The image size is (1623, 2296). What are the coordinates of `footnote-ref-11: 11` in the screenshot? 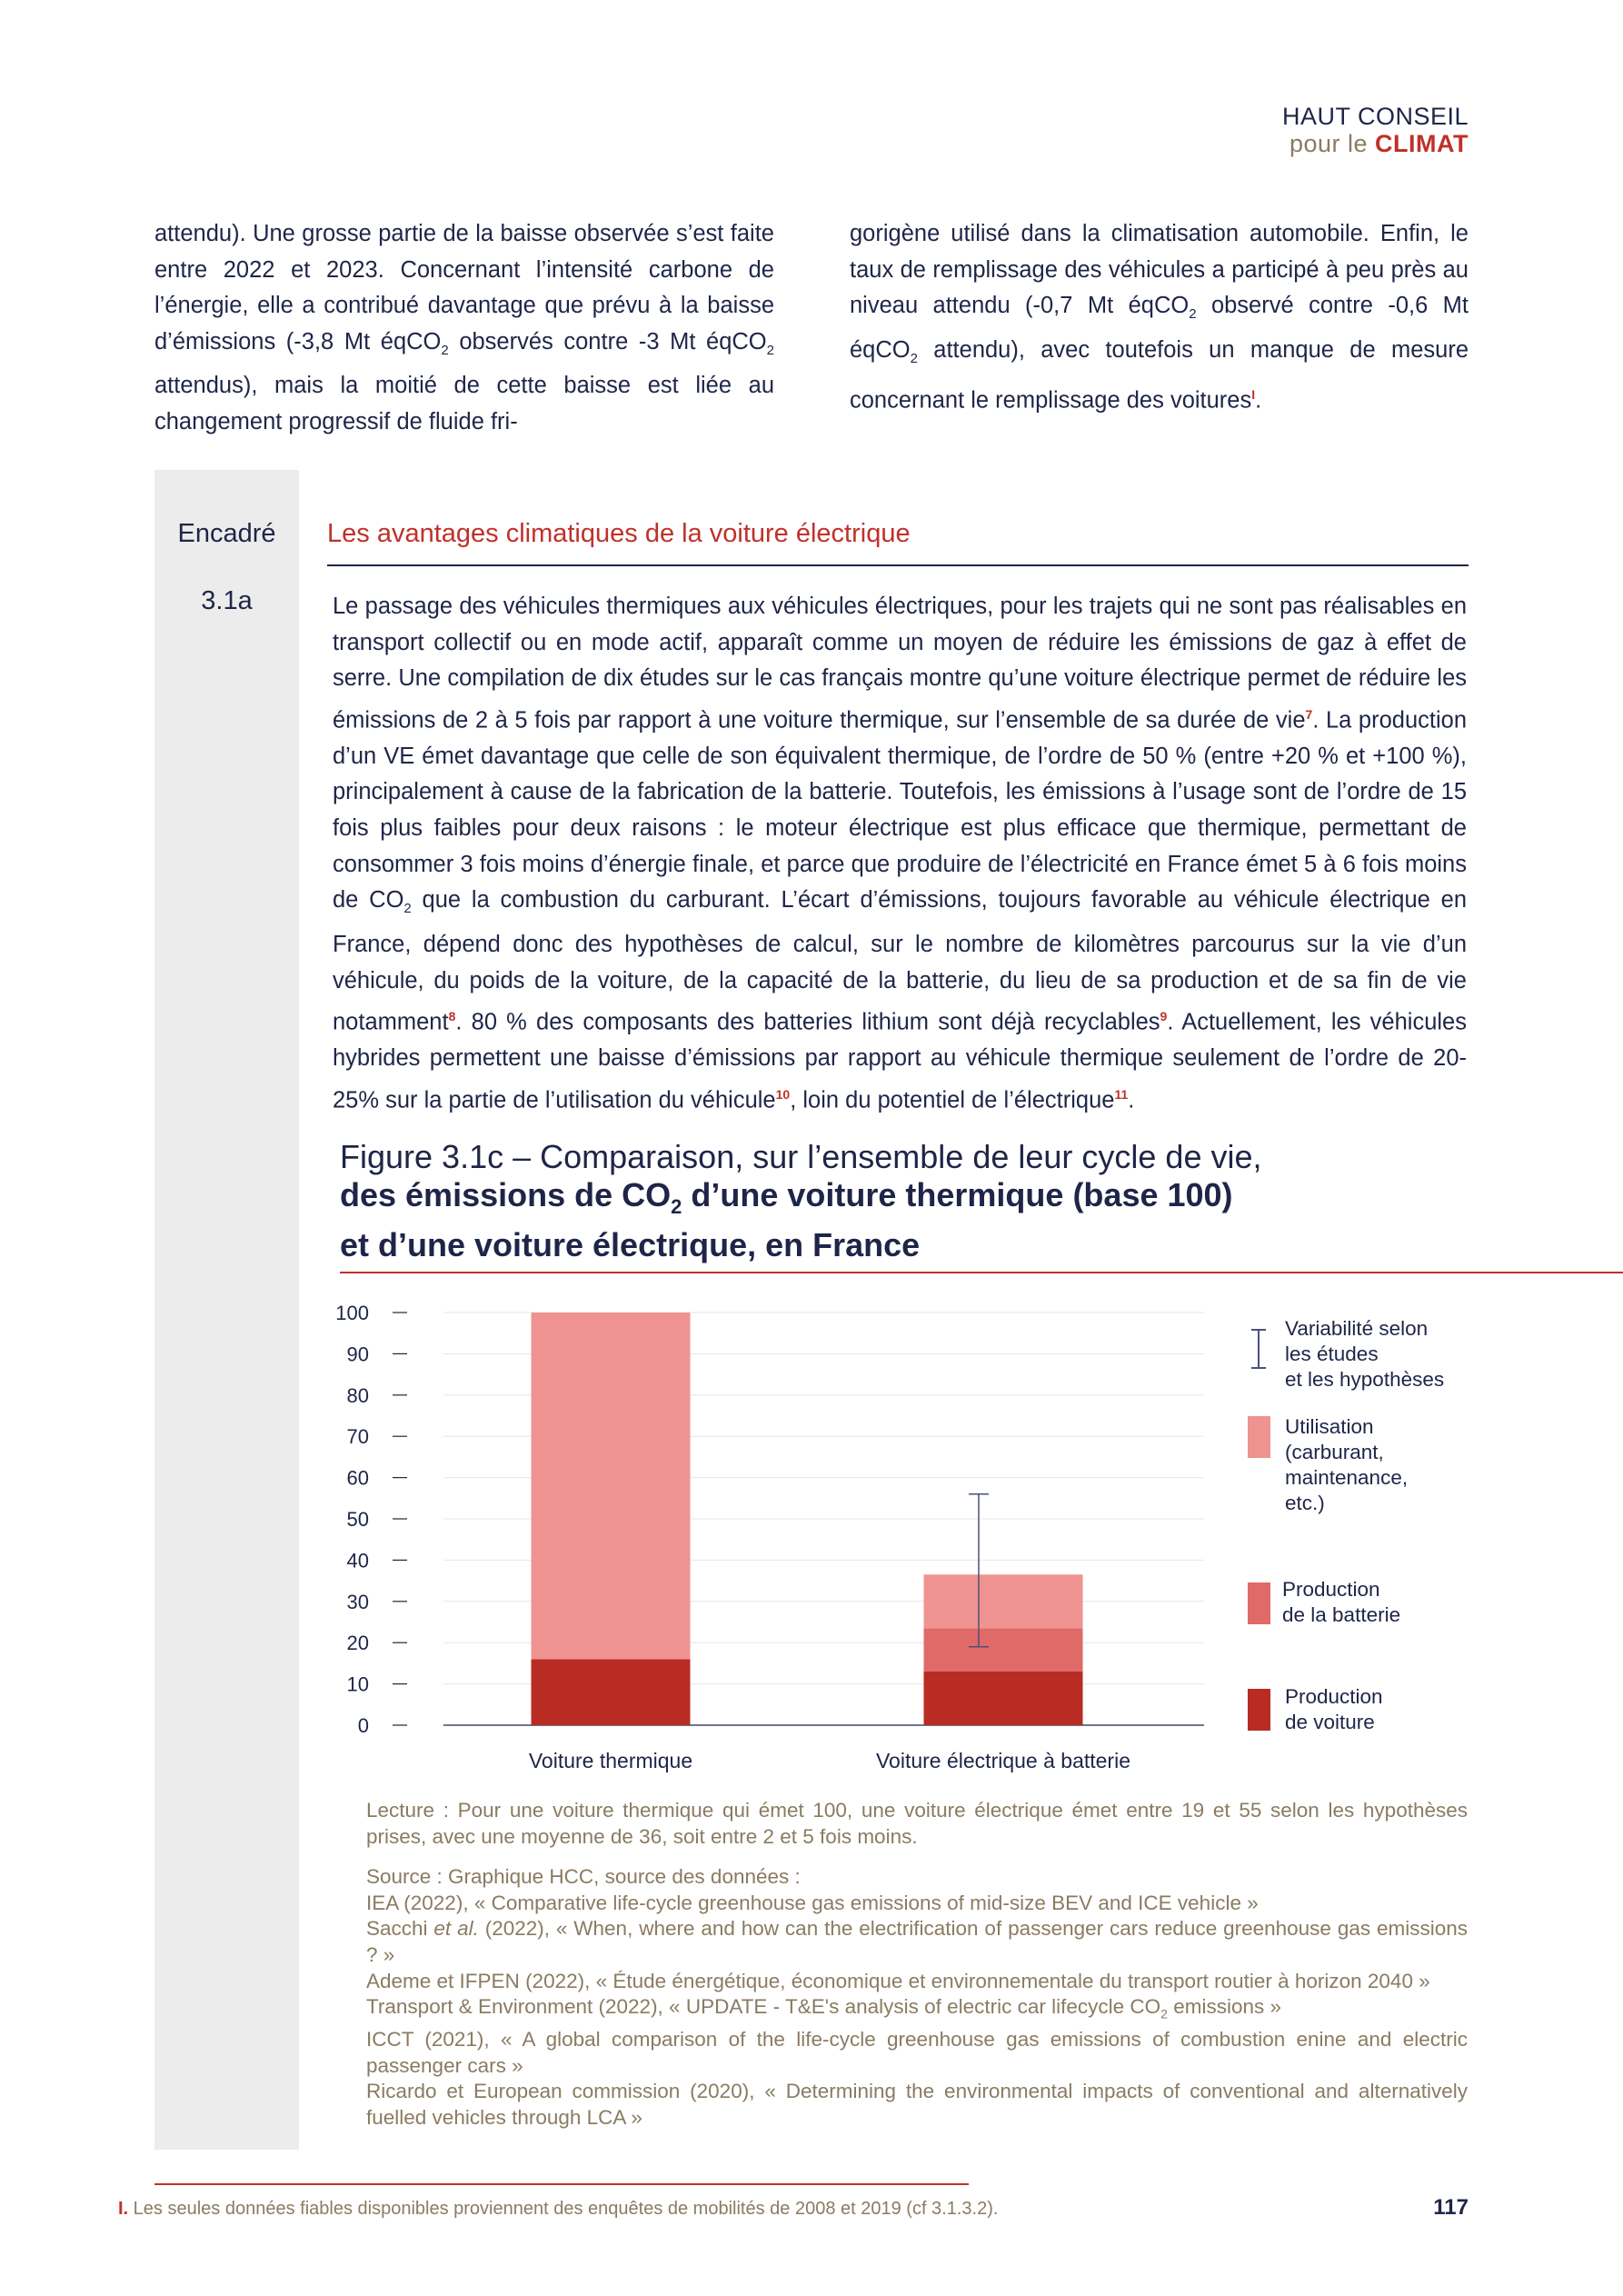 It's located at (1121, 1094).